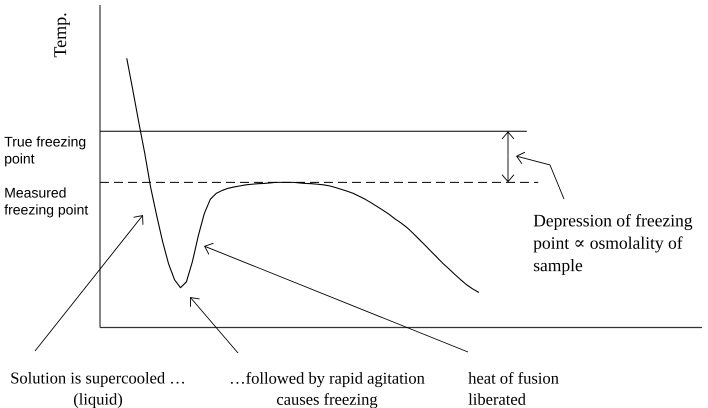 Image resolution: width=708 pixels, height=408 pixels. I want to click on ref-line-label: True freezing point, so click(45, 151).